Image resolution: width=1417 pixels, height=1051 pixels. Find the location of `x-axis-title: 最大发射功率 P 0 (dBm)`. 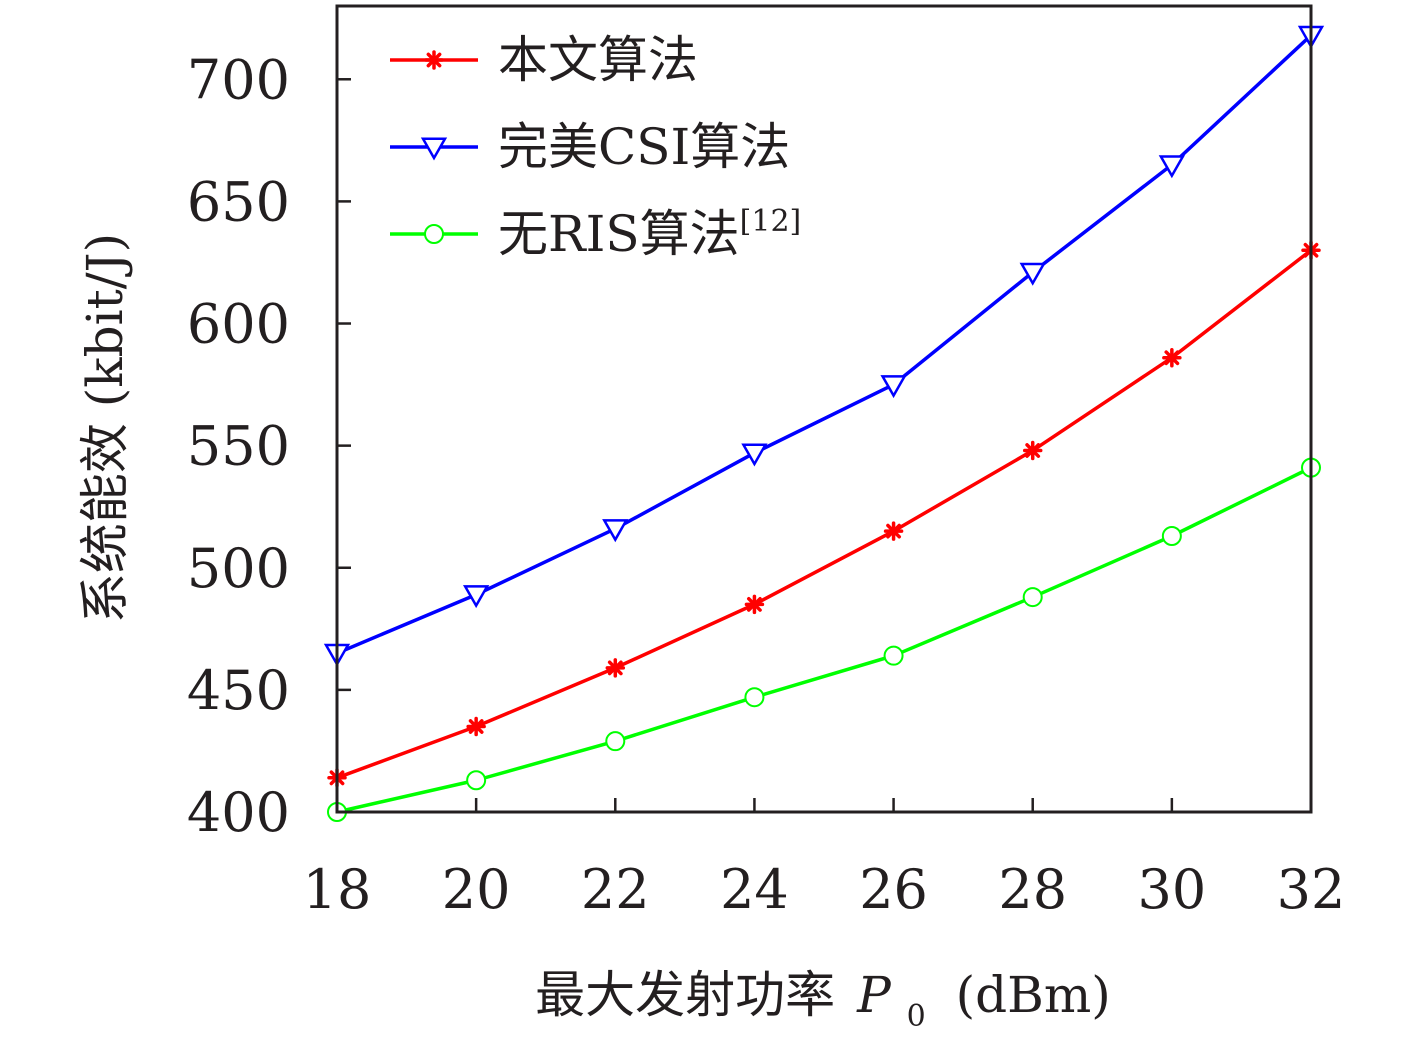

x-axis-title: 最大发射功率 P 0 (dBm) is located at coordinates (823, 1002).